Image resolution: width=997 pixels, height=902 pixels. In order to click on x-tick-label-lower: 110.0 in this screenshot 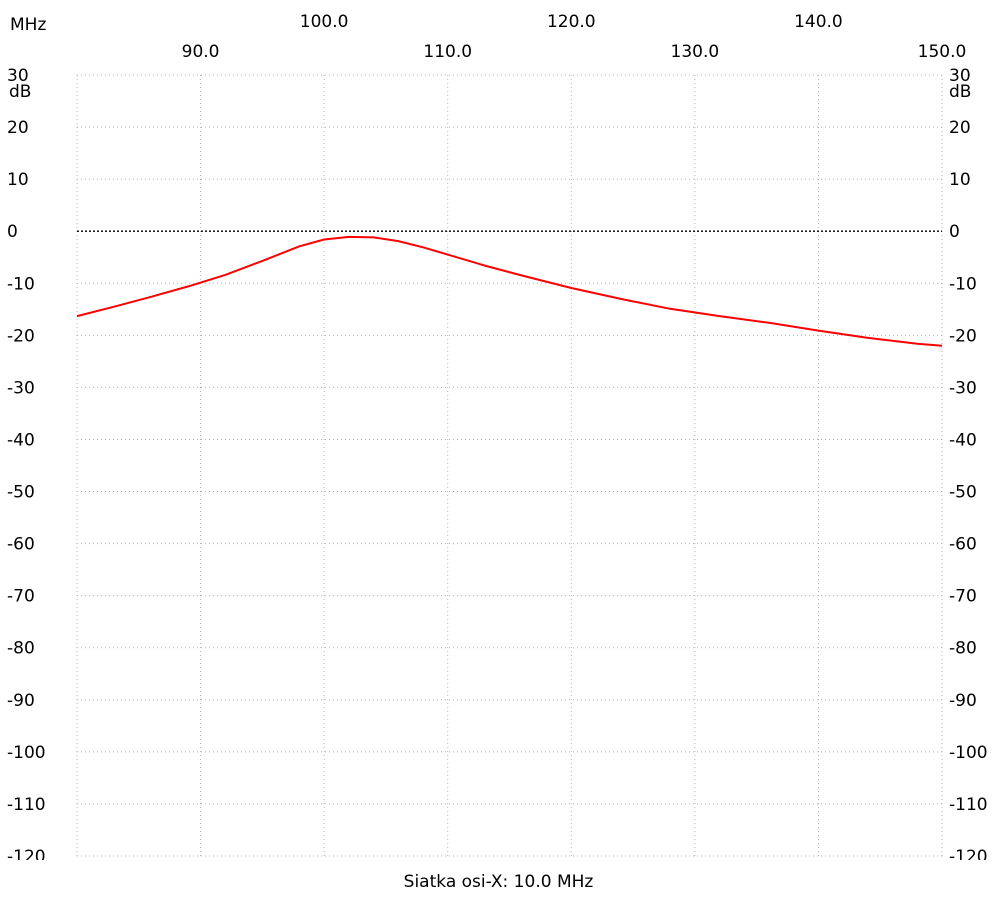, I will do `click(447, 52)`.